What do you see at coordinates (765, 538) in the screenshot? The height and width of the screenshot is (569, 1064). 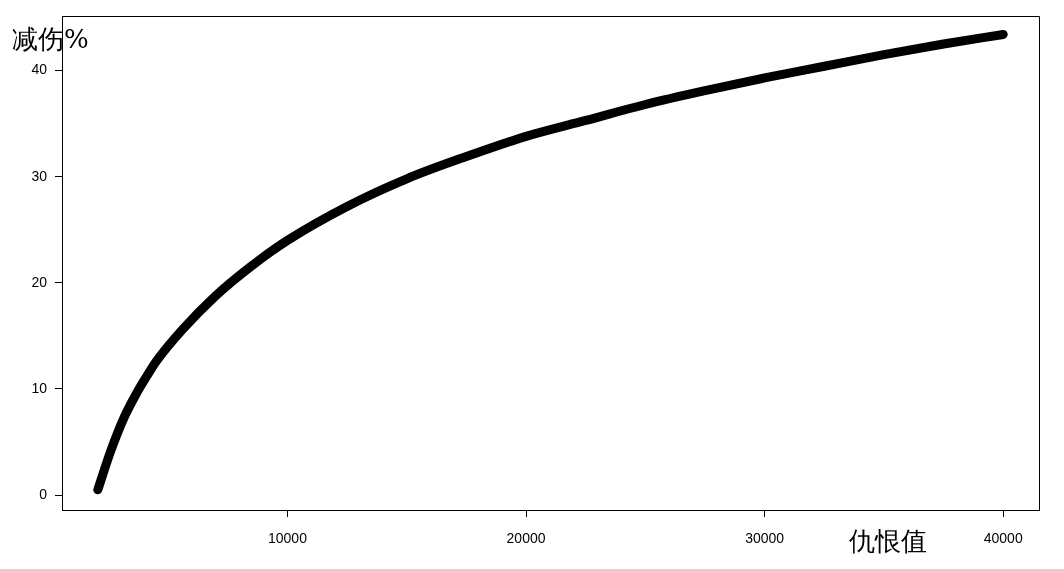 I see `x-tick-label: 30000` at bounding box center [765, 538].